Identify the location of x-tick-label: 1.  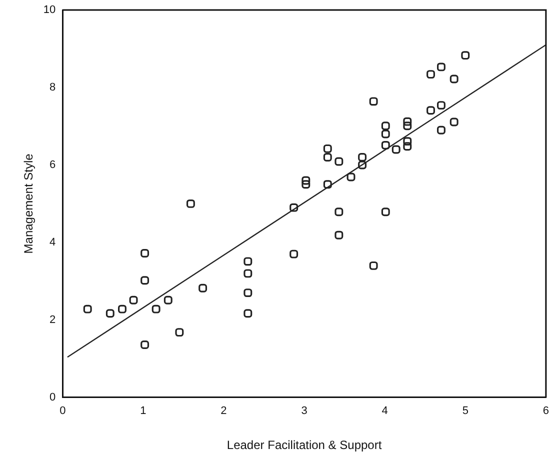
(143, 411).